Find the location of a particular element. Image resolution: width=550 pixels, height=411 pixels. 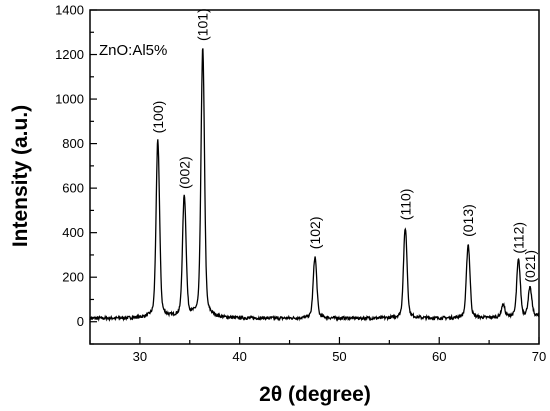

peak-label: (002) is located at coordinates (184, 172).